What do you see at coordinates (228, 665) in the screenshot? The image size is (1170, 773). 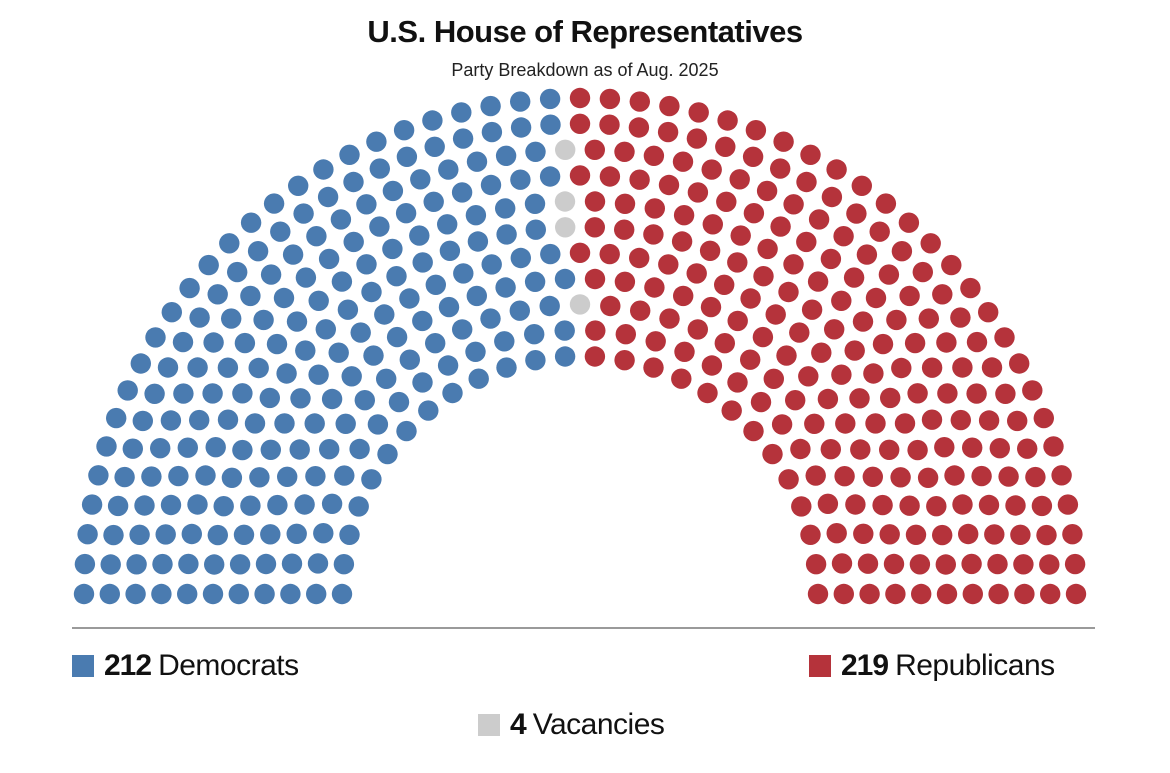 I see `democrats-label: Democrats` at bounding box center [228, 665].